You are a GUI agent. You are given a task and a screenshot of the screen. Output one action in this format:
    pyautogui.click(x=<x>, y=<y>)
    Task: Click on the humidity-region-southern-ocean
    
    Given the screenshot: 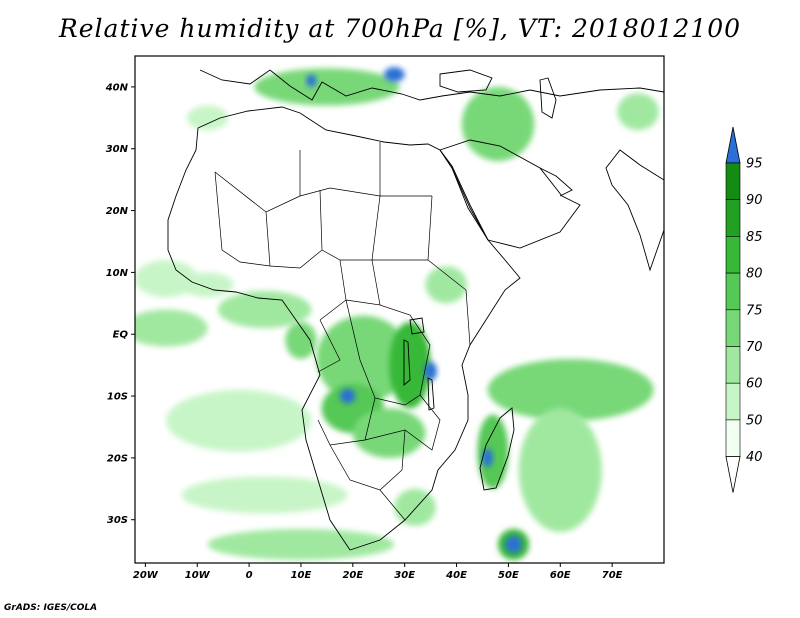 What is the action you would take?
    pyautogui.click(x=301, y=544)
    